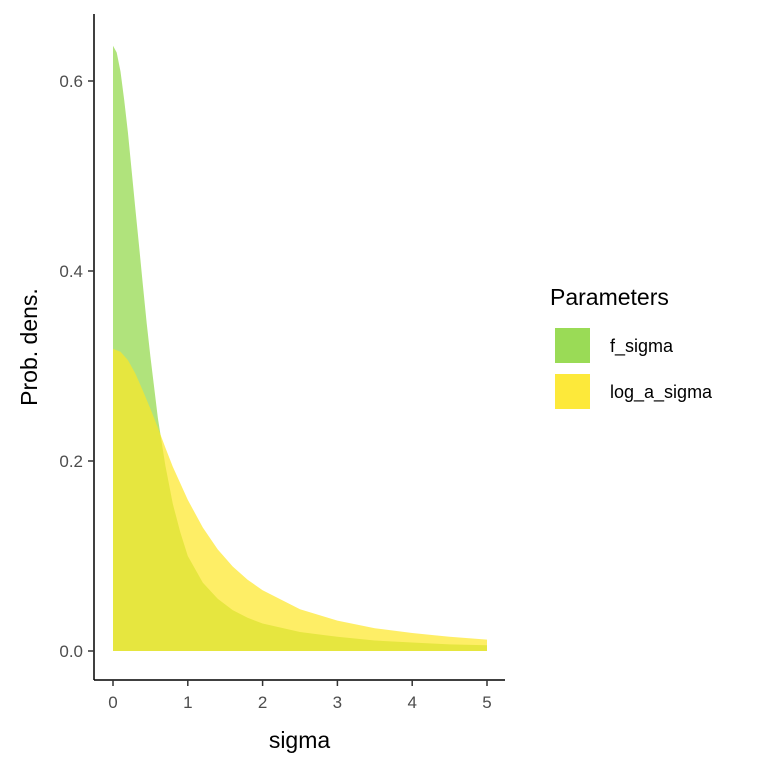 The image size is (768, 768). I want to click on x-tick-label: 4, so click(411, 702).